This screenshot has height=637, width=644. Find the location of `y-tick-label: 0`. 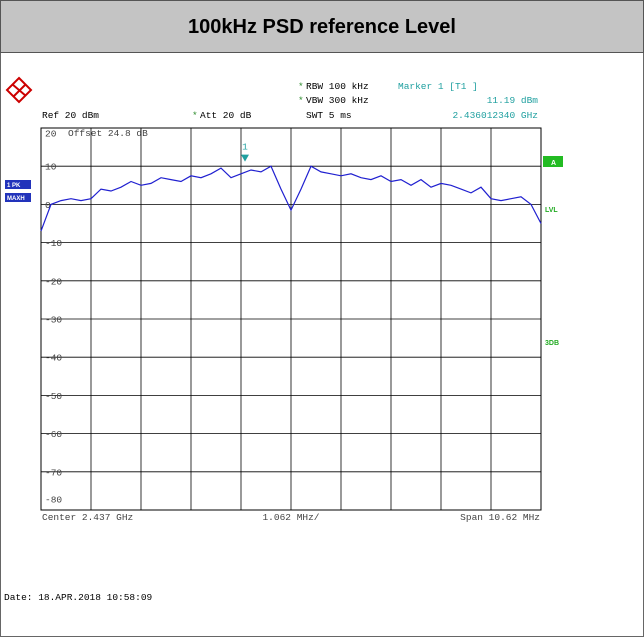

y-tick-label: 0 is located at coordinates (48, 205).